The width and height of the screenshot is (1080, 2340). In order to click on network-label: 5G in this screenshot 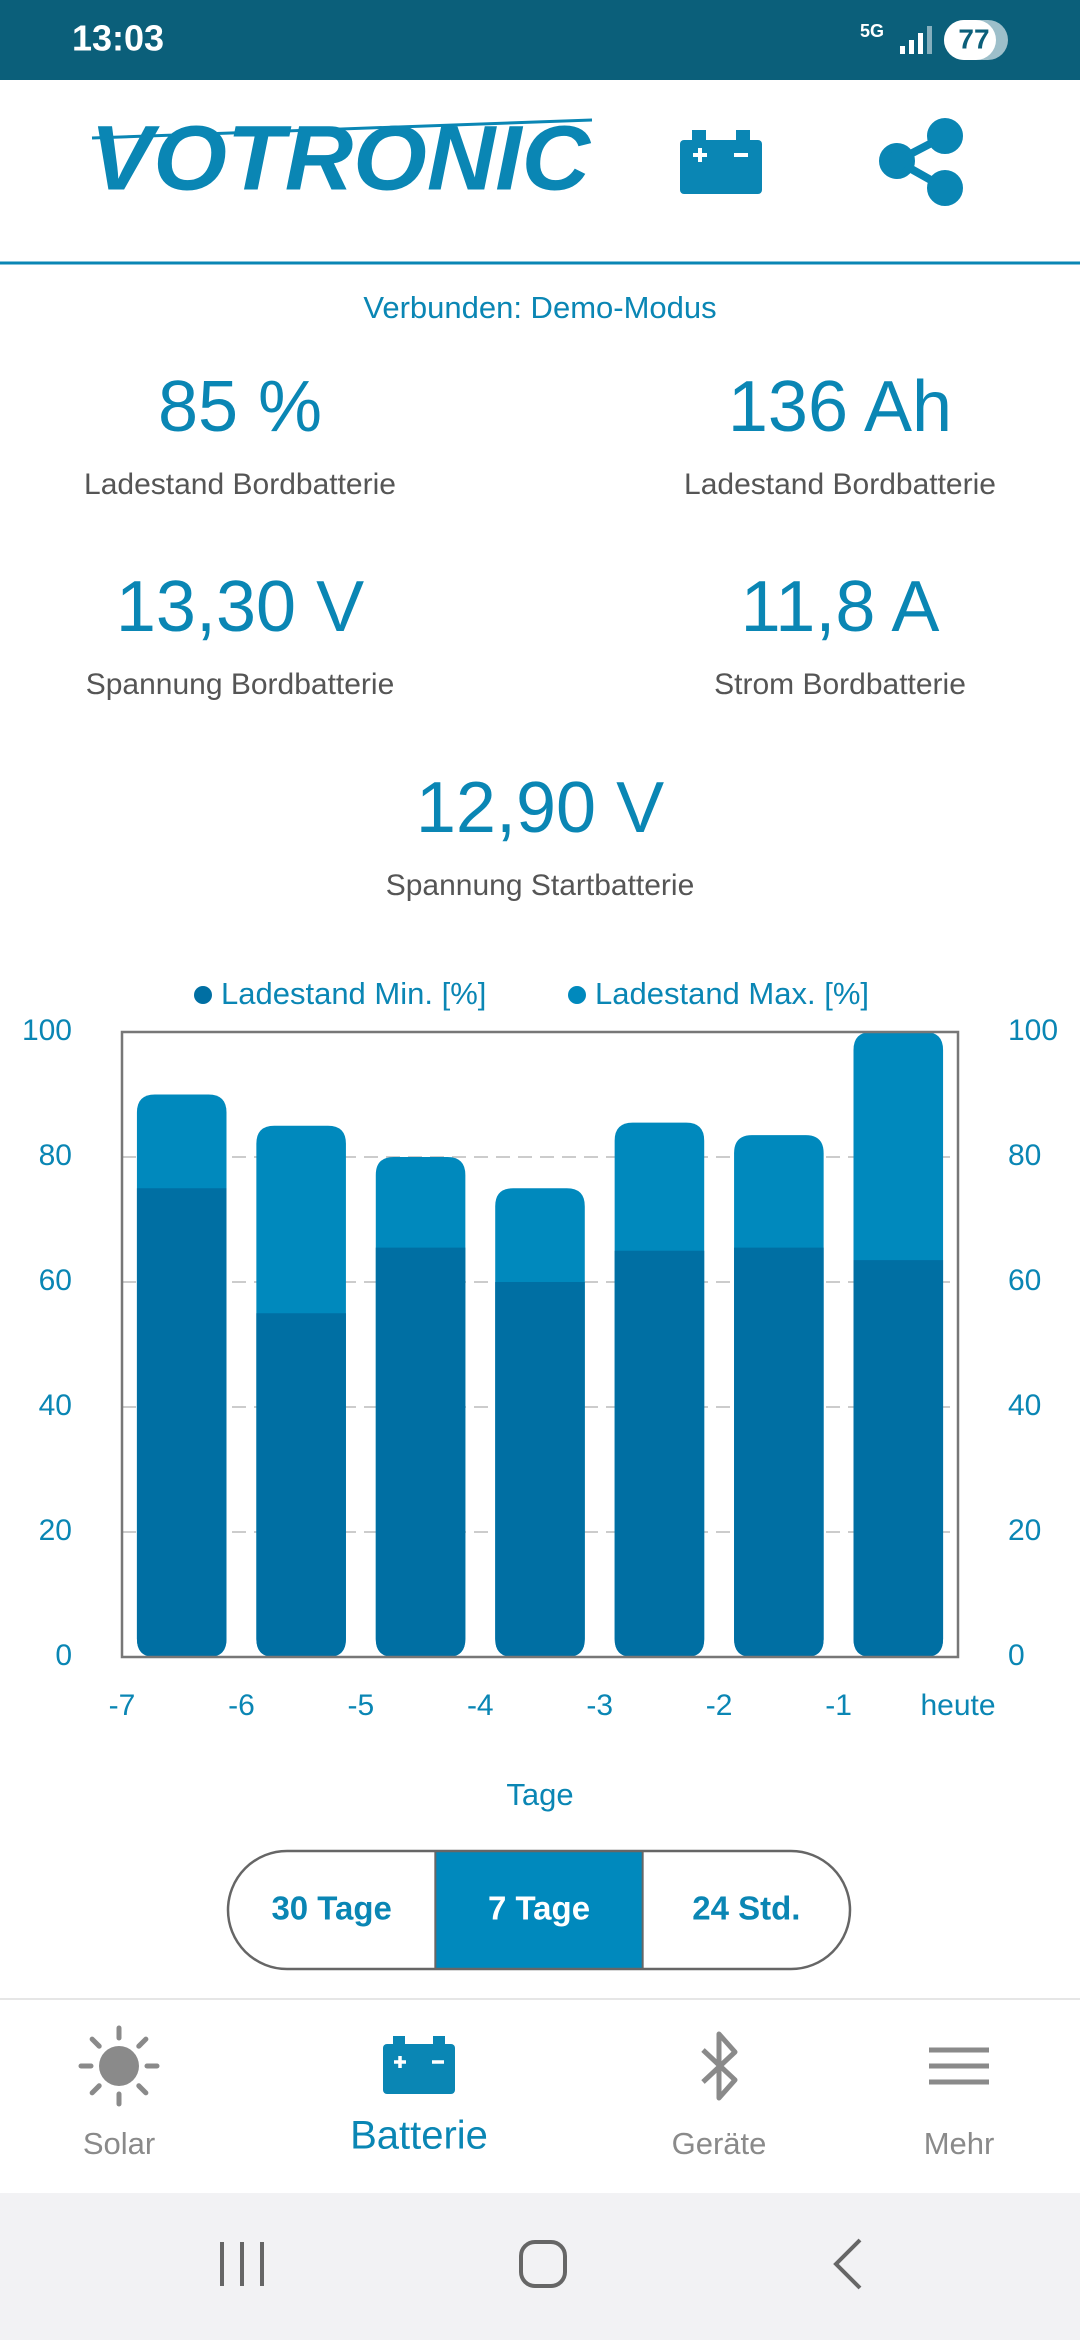, I will do `click(872, 31)`.